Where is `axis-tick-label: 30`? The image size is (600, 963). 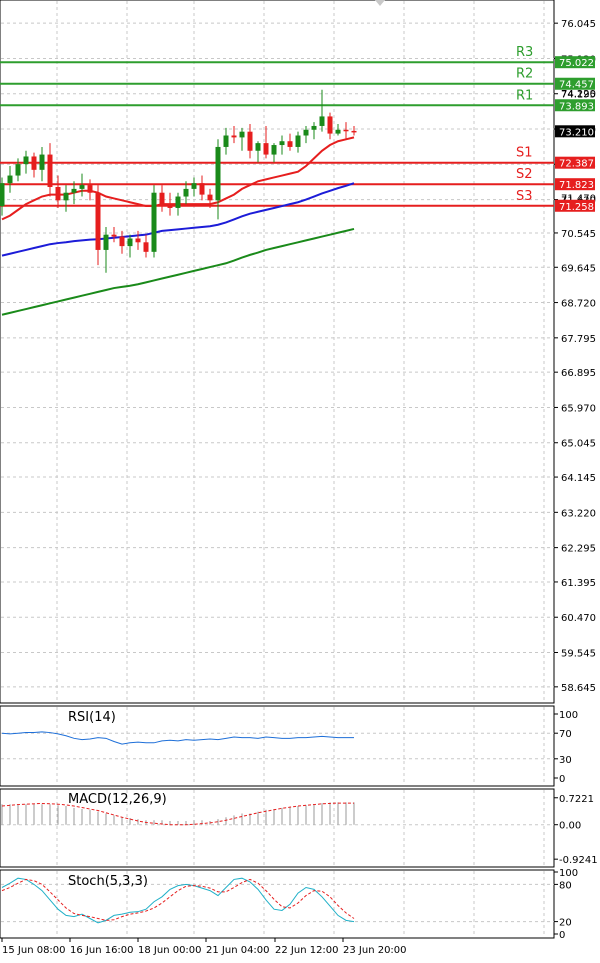 axis-tick-label: 30 is located at coordinates (565, 760).